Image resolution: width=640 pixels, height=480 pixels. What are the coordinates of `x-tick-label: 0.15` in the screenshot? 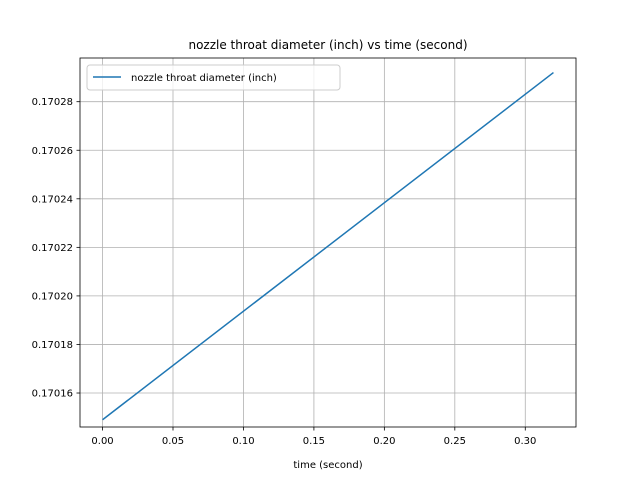 It's located at (314, 441).